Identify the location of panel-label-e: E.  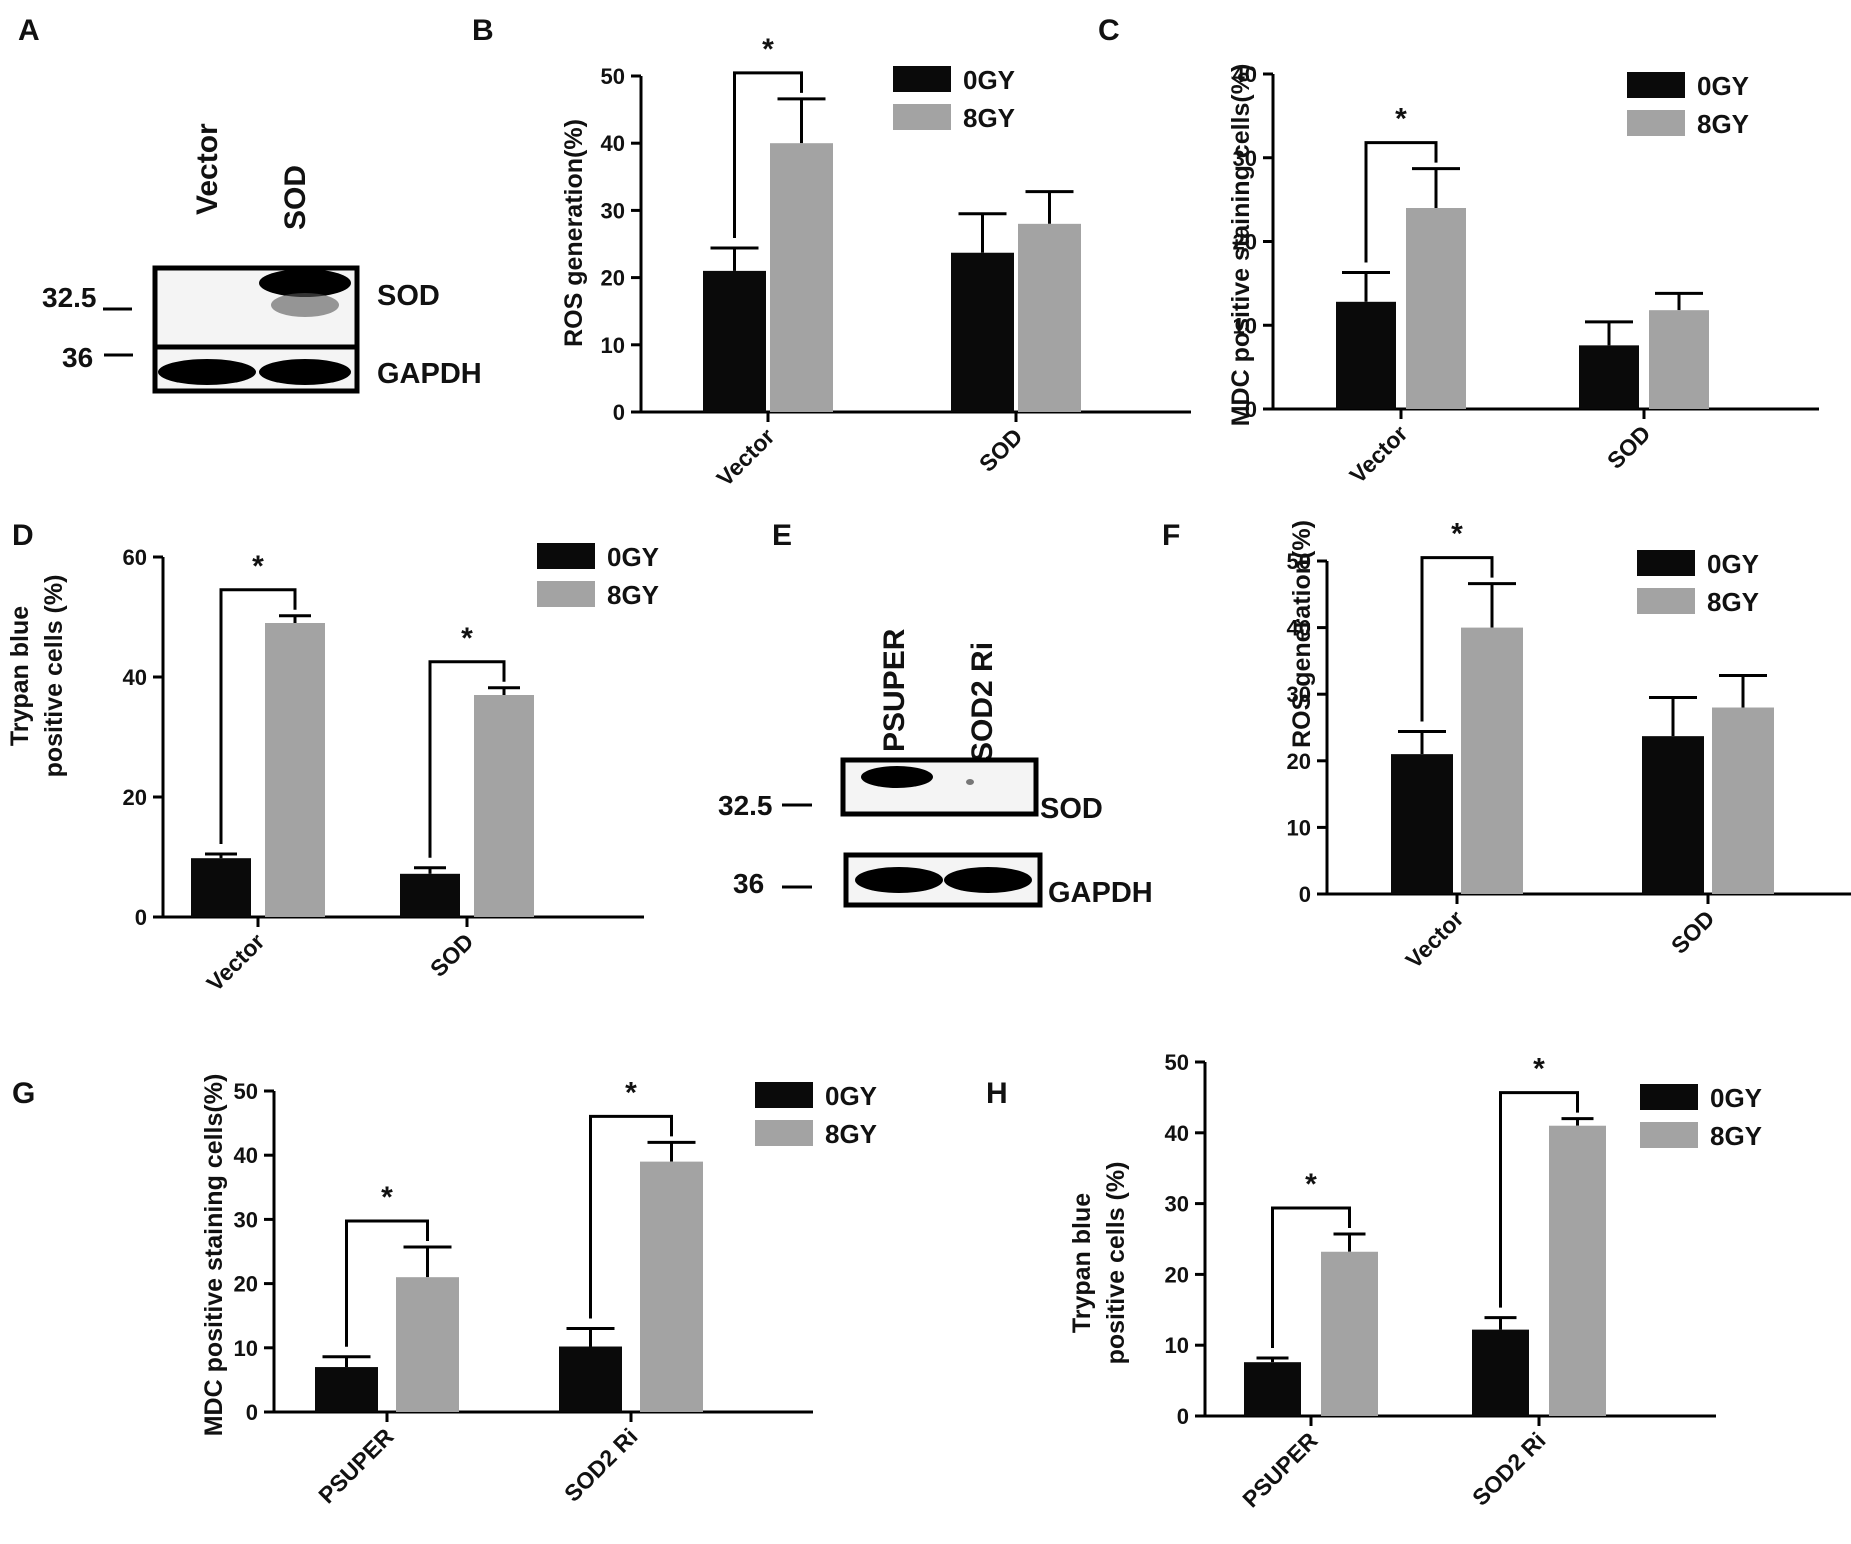
(782, 535).